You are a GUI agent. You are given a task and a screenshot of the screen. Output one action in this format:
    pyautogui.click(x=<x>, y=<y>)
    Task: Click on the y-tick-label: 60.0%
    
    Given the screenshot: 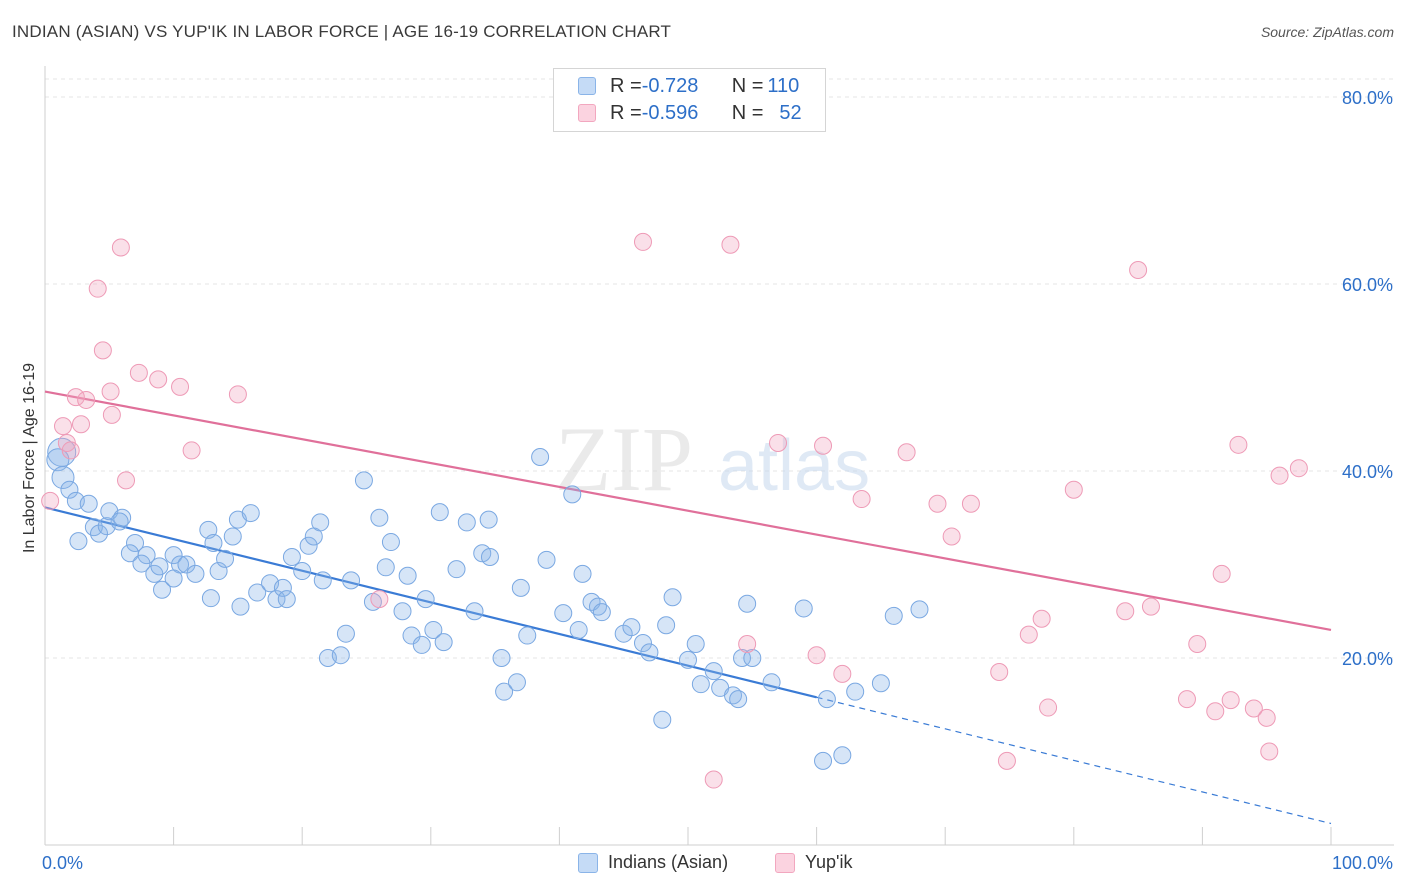 What is the action you would take?
    pyautogui.click(x=1367, y=285)
    